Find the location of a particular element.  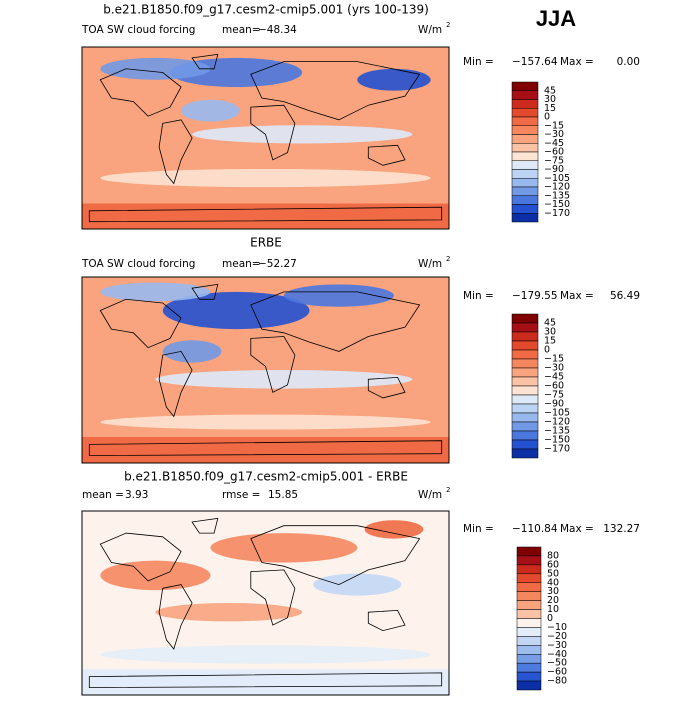

max-value: 132.27 is located at coordinates (621, 529).